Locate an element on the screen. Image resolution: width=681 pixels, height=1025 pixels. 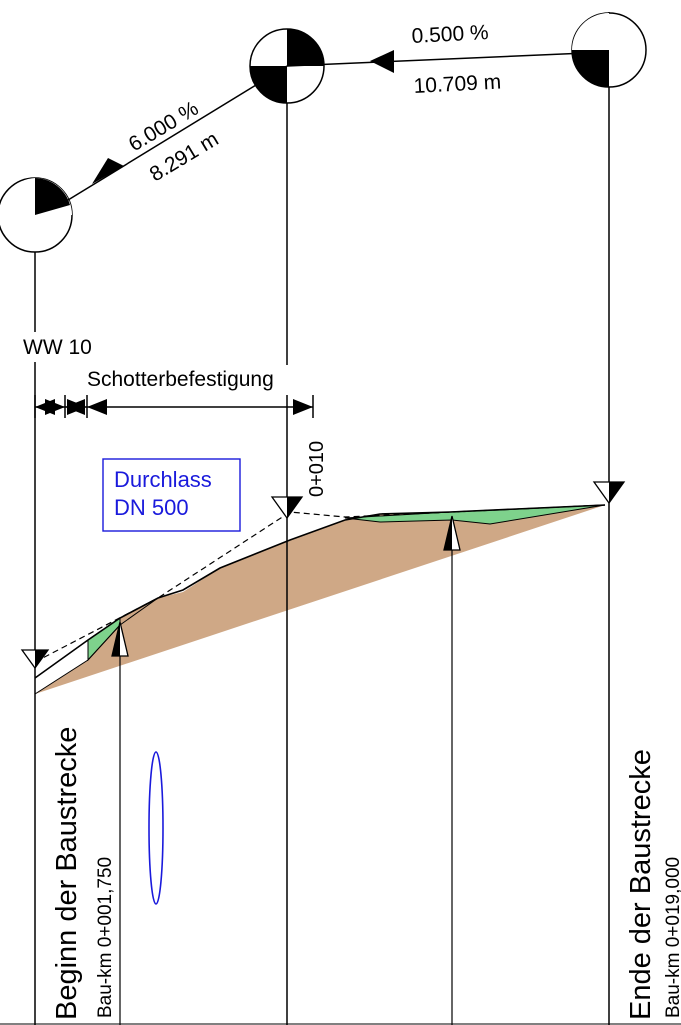
height-marker-begin is located at coordinates (35, 659).